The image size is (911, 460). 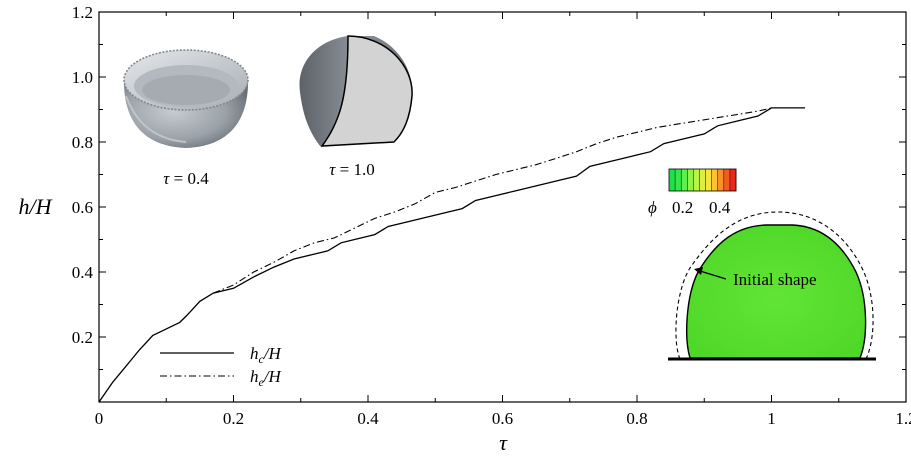 What do you see at coordinates (351, 169) in the screenshot?
I see `inset-caption-tau-1.0: τ = 1.0` at bounding box center [351, 169].